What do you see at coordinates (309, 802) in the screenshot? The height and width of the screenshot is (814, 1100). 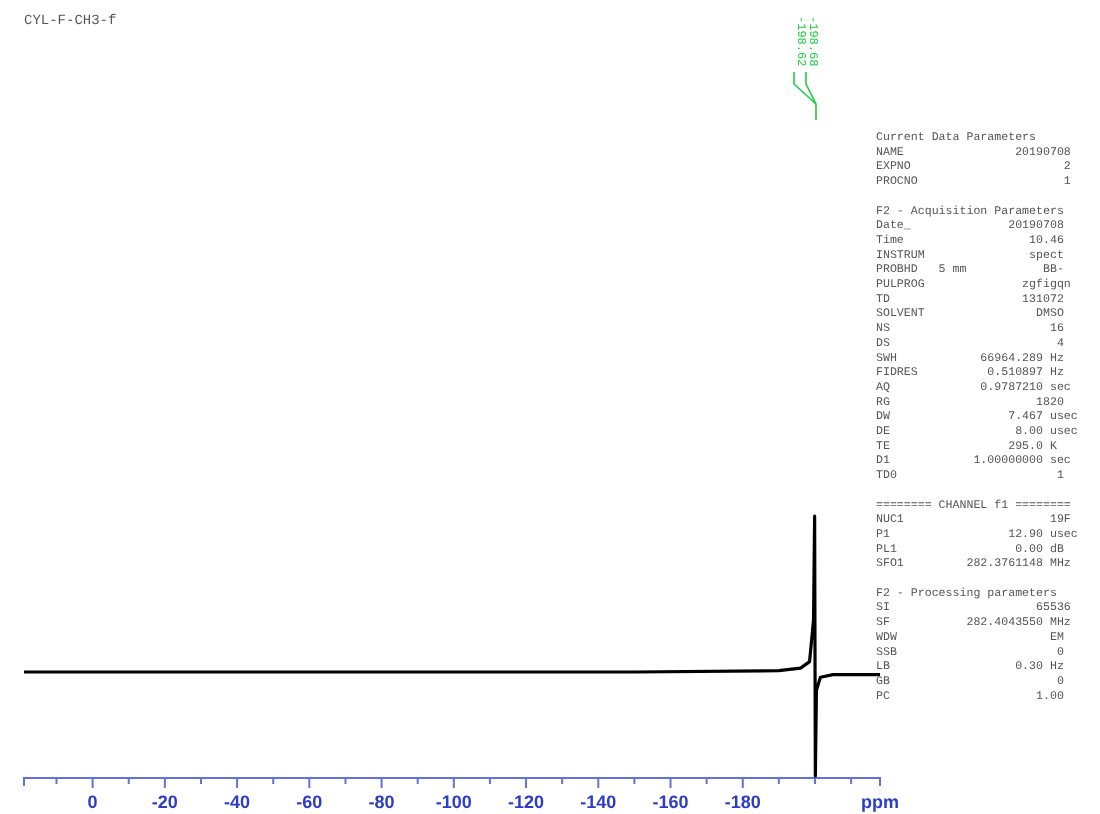 I see `x-tick-label: -60` at bounding box center [309, 802].